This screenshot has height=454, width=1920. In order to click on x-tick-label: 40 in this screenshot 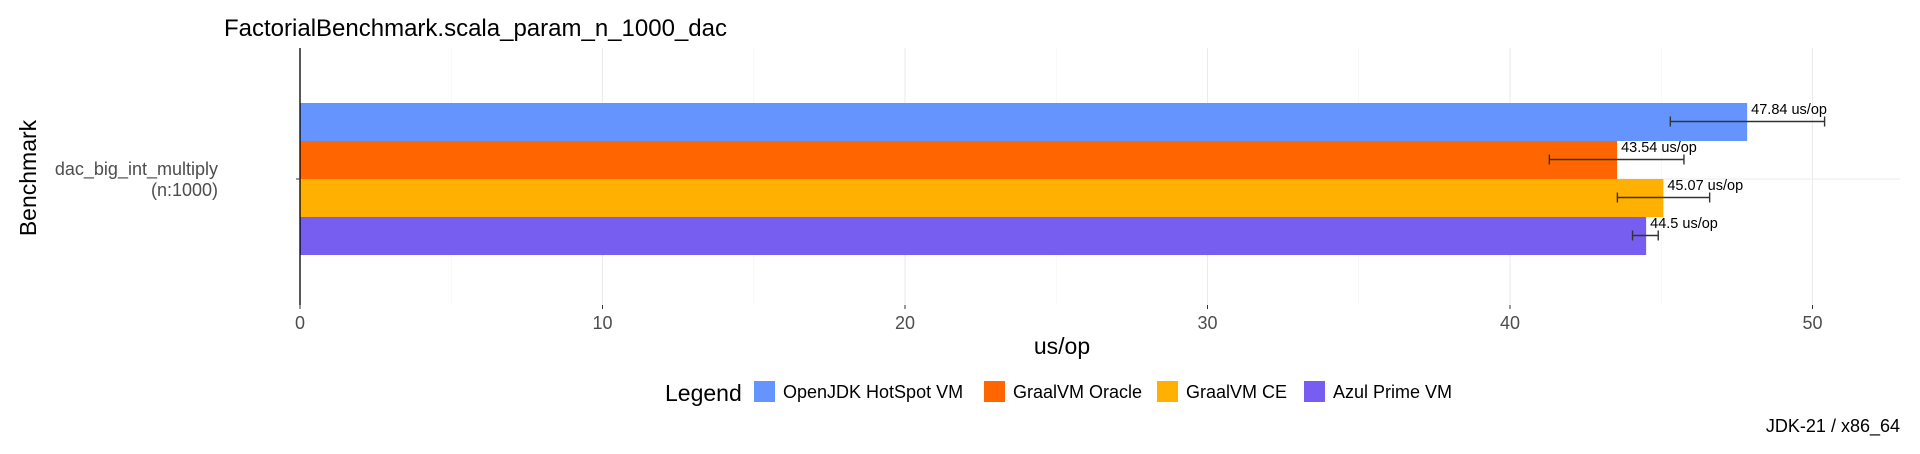, I will do `click(1510, 323)`.